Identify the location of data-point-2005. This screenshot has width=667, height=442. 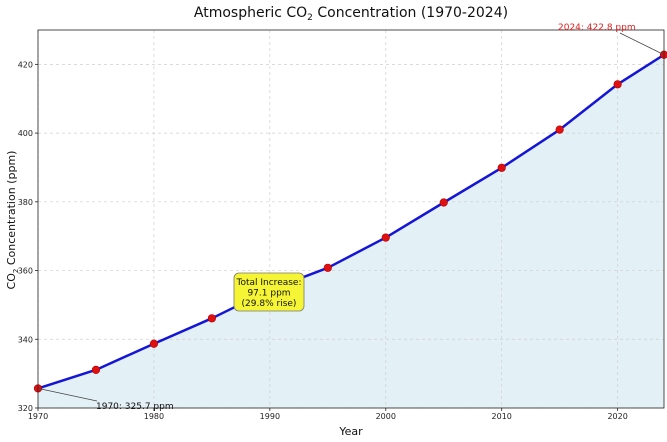
(443, 202).